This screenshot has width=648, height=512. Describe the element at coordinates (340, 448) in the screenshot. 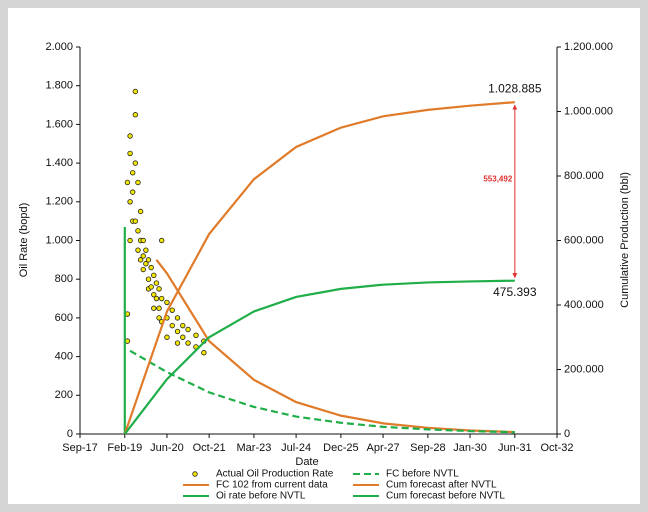

I see `x-tick-label: Dec-25` at that location.